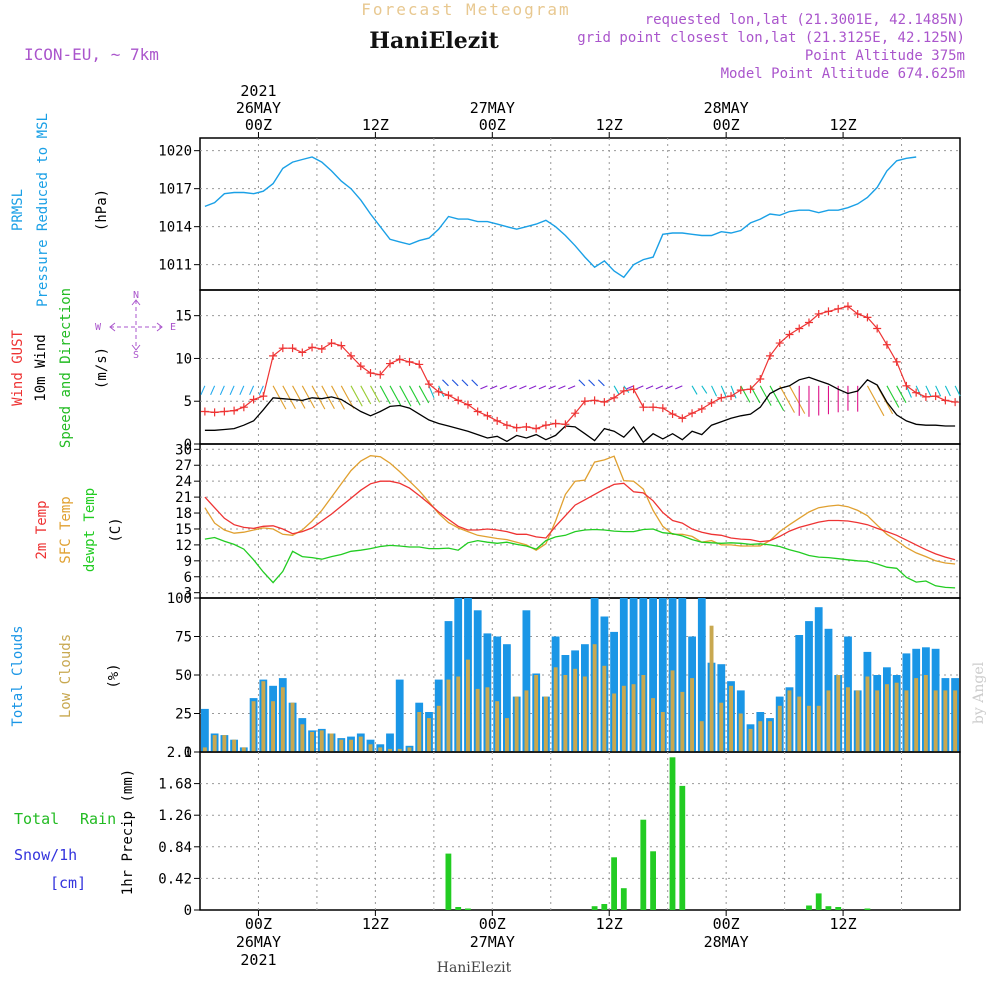 Image resolution: width=1000 pixels, height=1000 pixels. Describe the element at coordinates (36, 819) in the screenshot. I see `precip-total-label: Total` at that location.